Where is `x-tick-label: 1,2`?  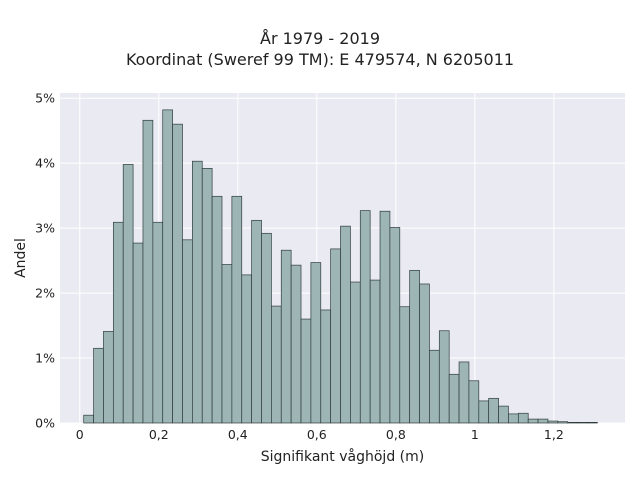
x-tick-label: 1,2 is located at coordinates (554, 434).